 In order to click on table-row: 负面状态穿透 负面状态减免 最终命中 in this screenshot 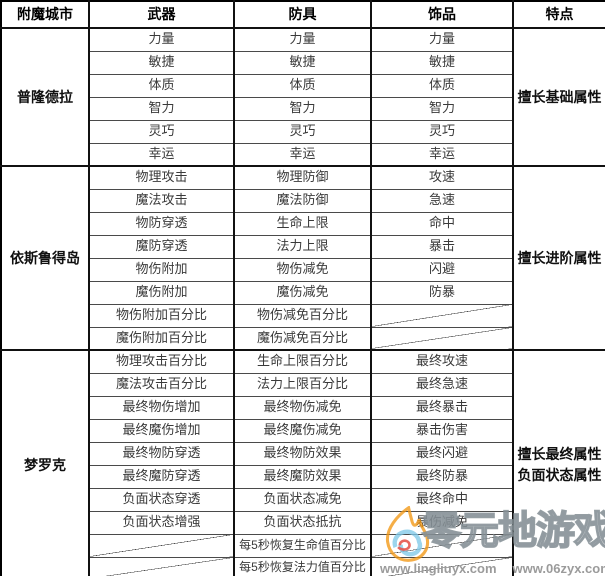, I will do `click(303, 499)`.